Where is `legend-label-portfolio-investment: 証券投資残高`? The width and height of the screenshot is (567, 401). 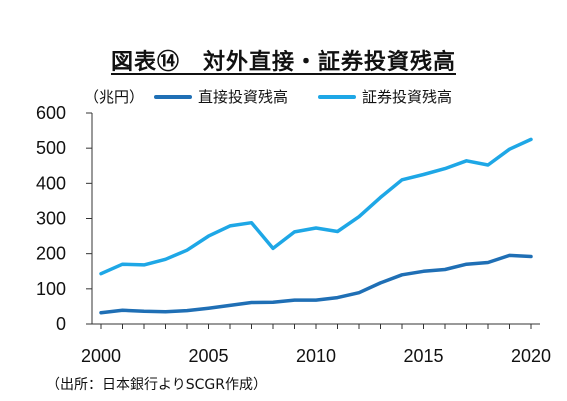 legend-label-portfolio-investment: 証券投資残高 is located at coordinates (407, 97).